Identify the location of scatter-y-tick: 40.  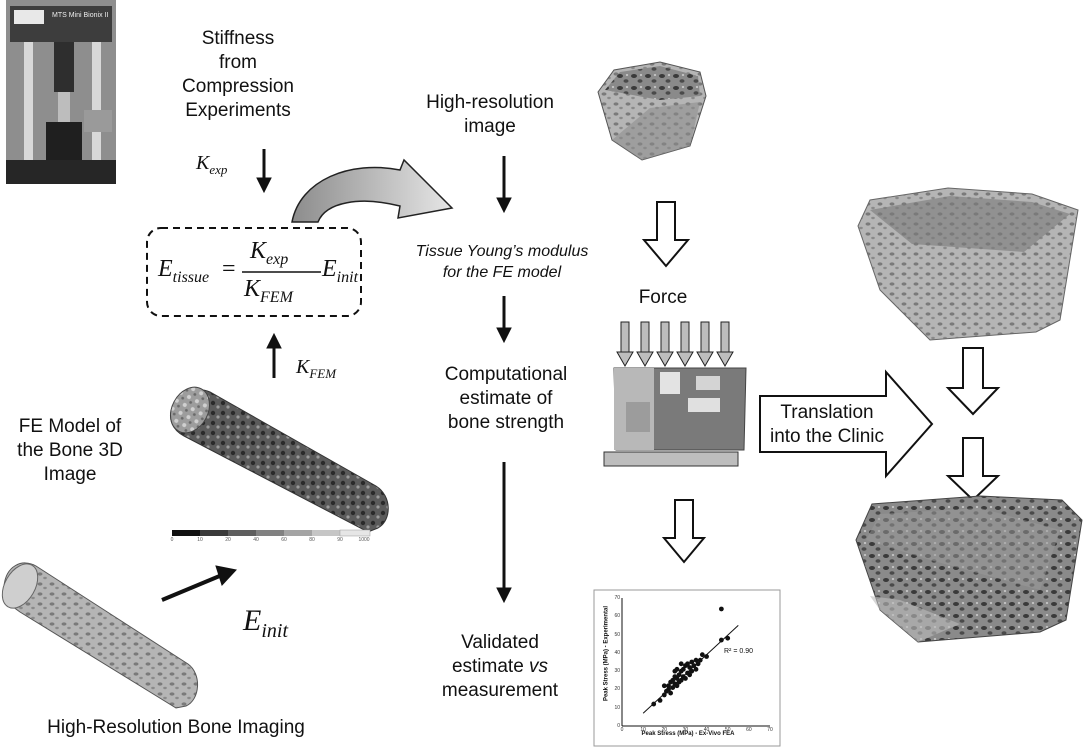
(617, 652).